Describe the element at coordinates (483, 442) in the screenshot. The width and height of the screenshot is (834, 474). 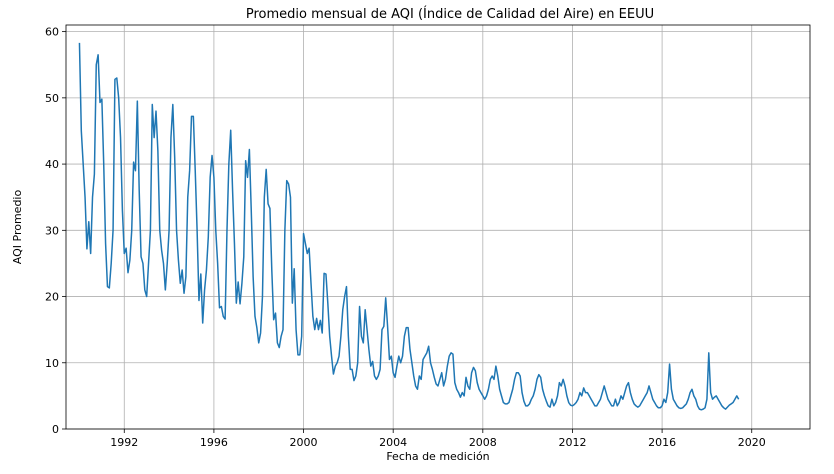
I see `x-tick-label: 2008` at that location.